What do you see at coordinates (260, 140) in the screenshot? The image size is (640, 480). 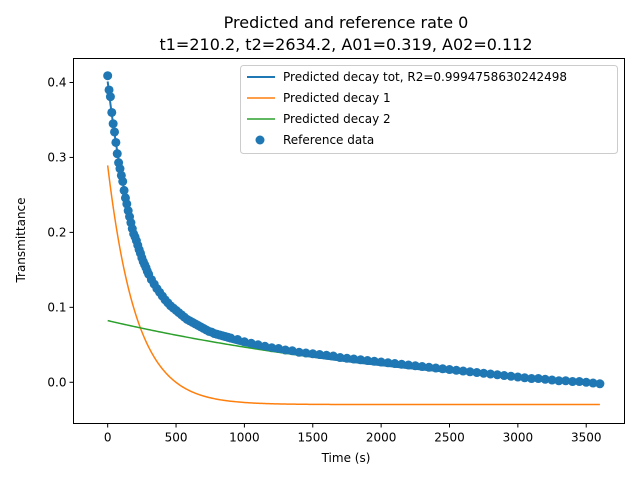 I see `legend-swatch-reference` at bounding box center [260, 140].